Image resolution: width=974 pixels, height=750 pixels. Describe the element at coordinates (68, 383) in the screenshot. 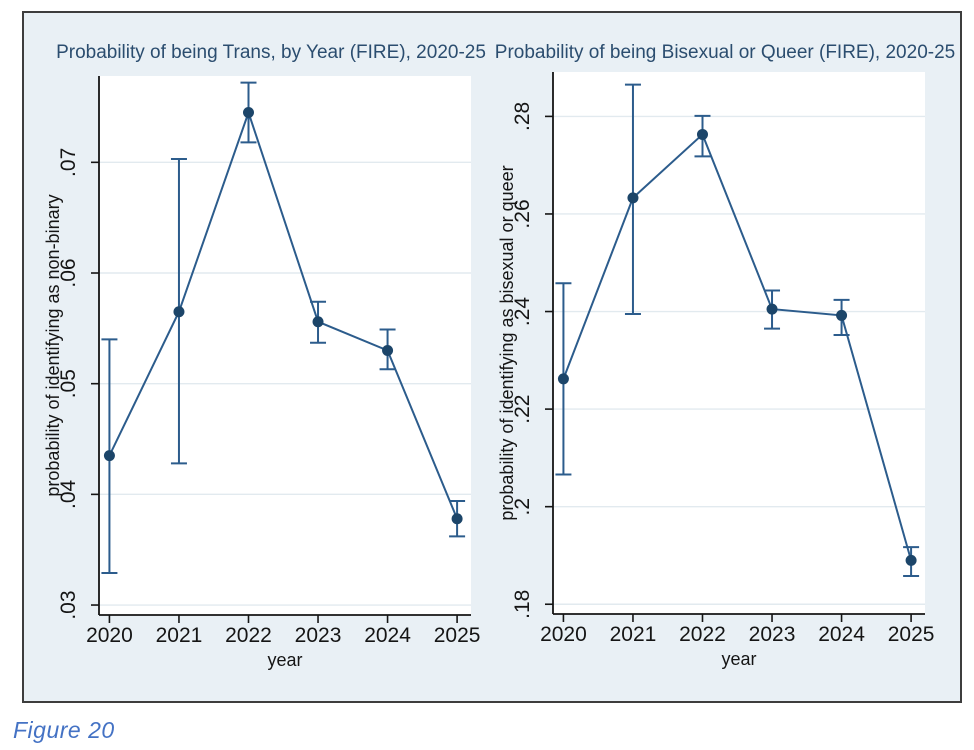

I see `y-tick-label: .05` at that location.